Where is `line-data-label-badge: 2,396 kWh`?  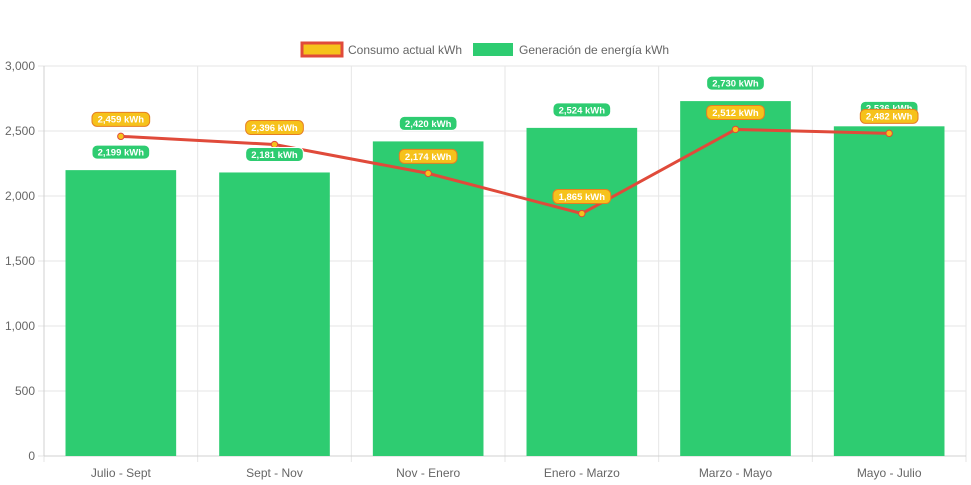 line-data-label-badge: 2,396 kWh is located at coordinates (274, 128).